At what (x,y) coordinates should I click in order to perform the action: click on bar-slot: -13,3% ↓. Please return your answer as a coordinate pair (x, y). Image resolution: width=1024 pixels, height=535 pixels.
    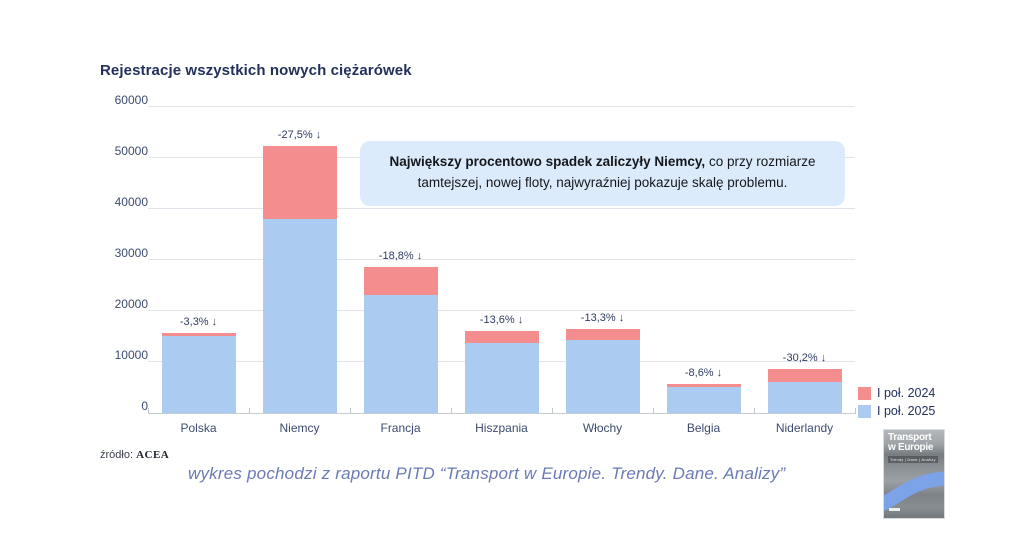
    Looking at the image, I should click on (602, 260).